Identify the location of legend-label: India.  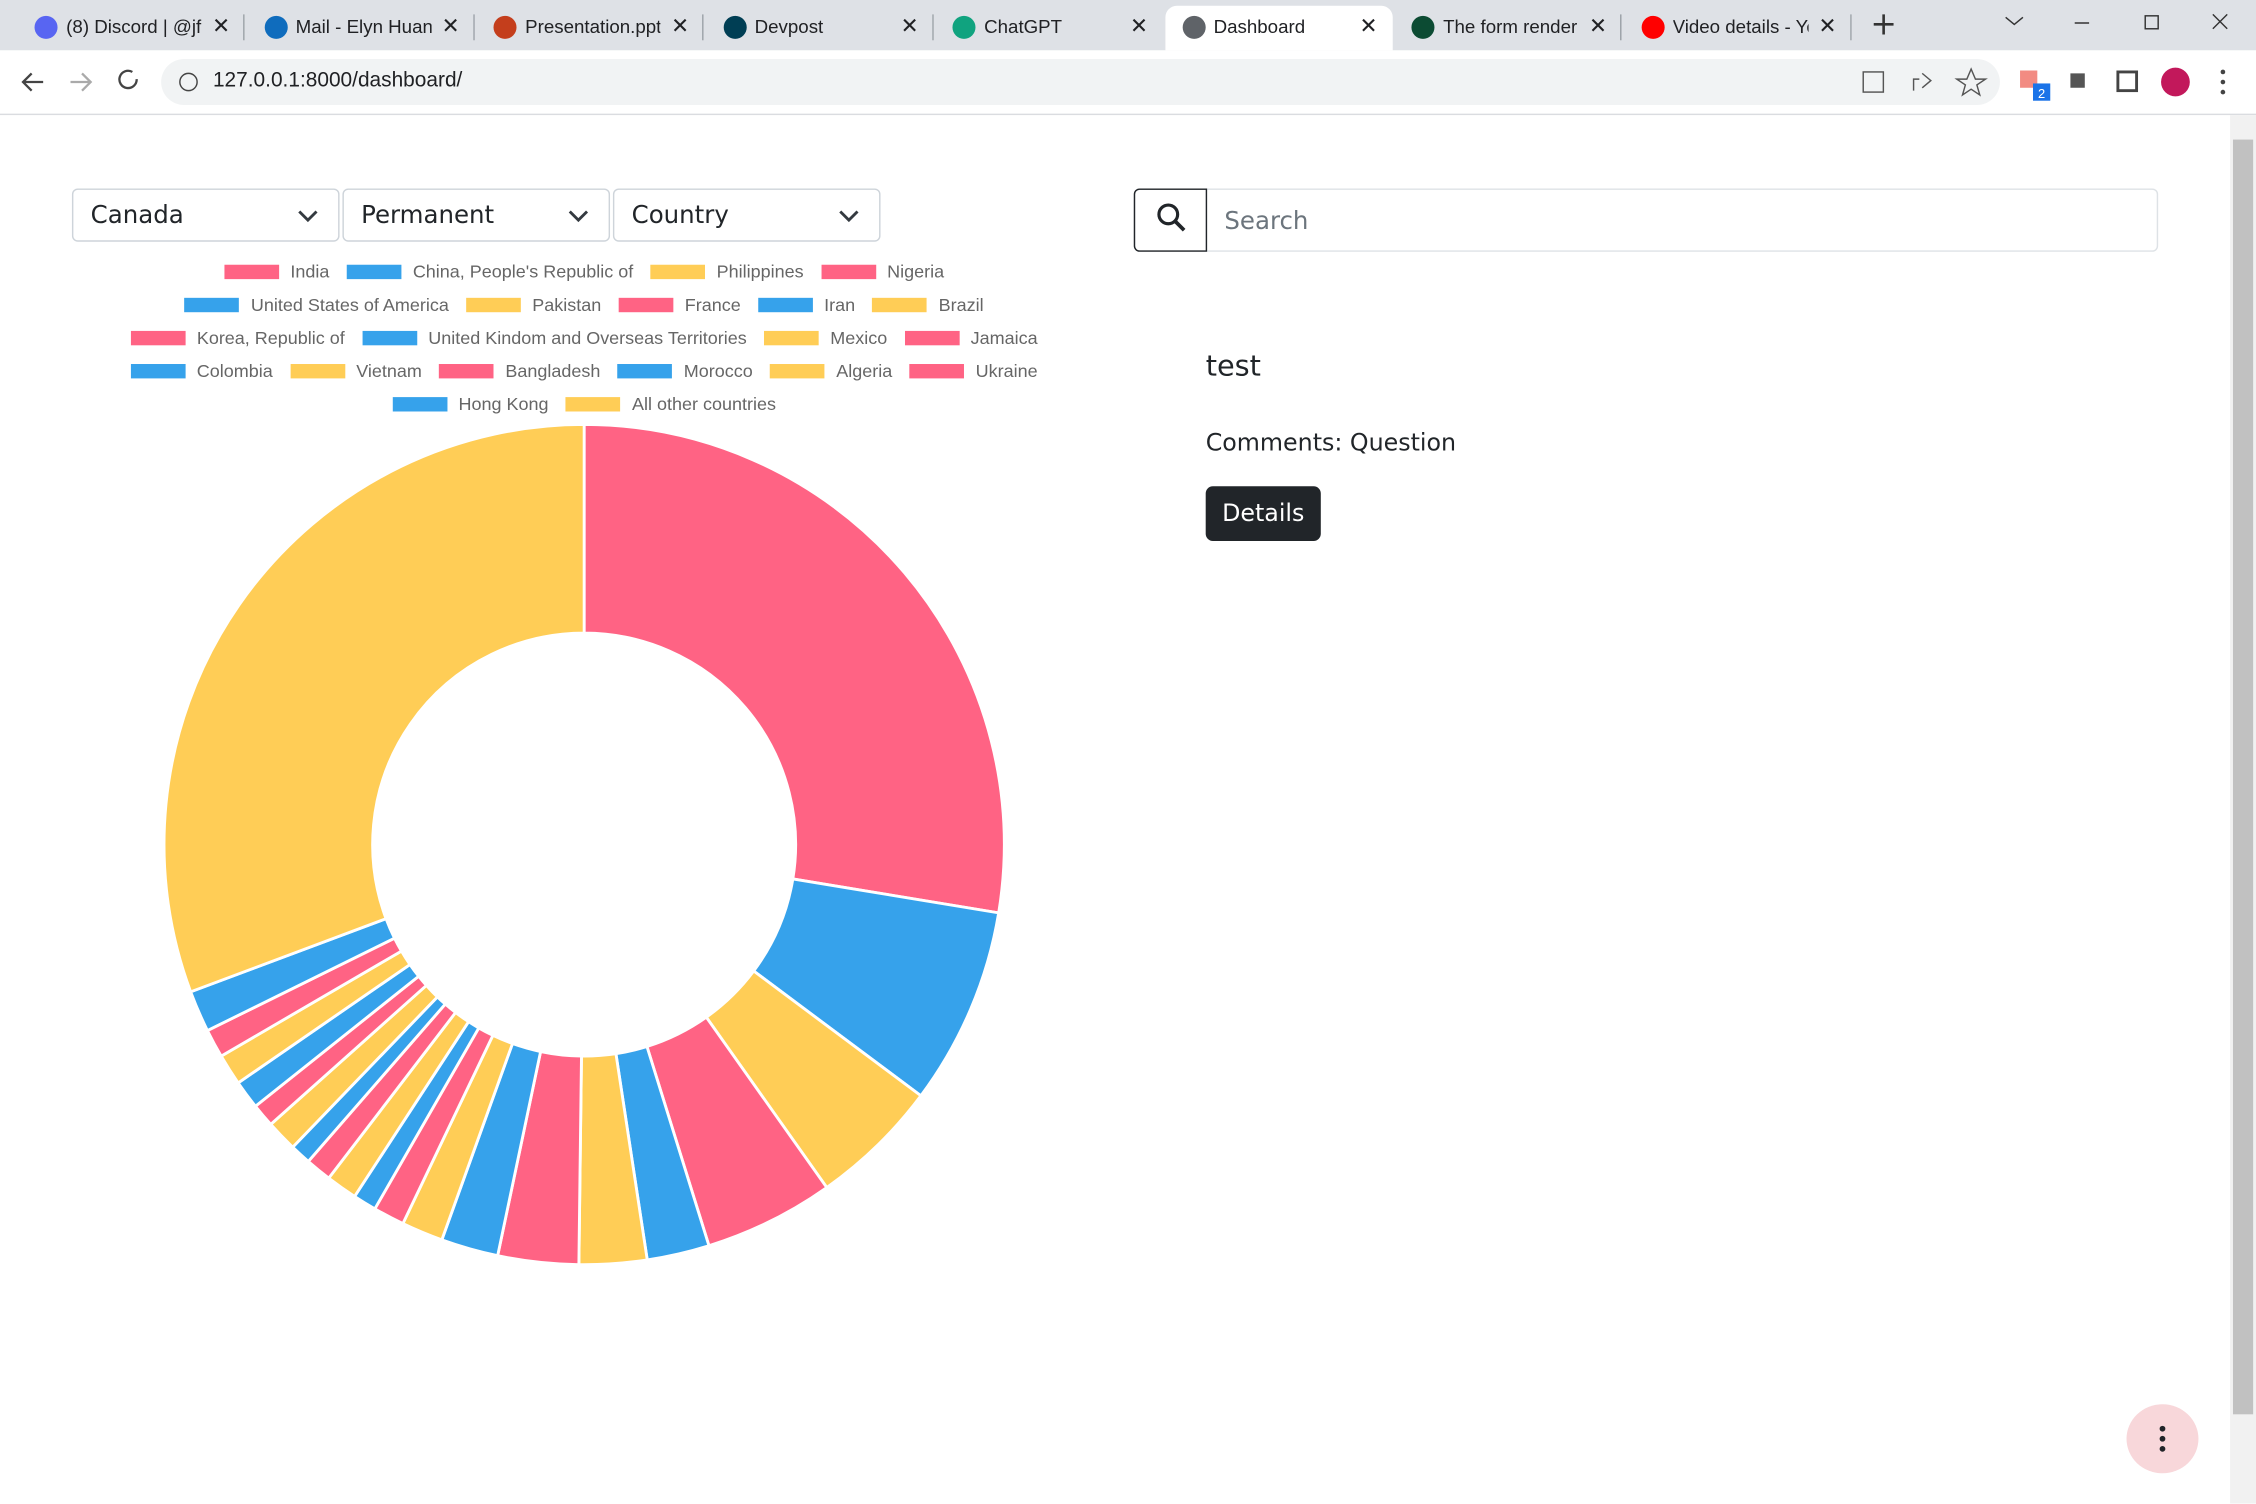
(310, 271).